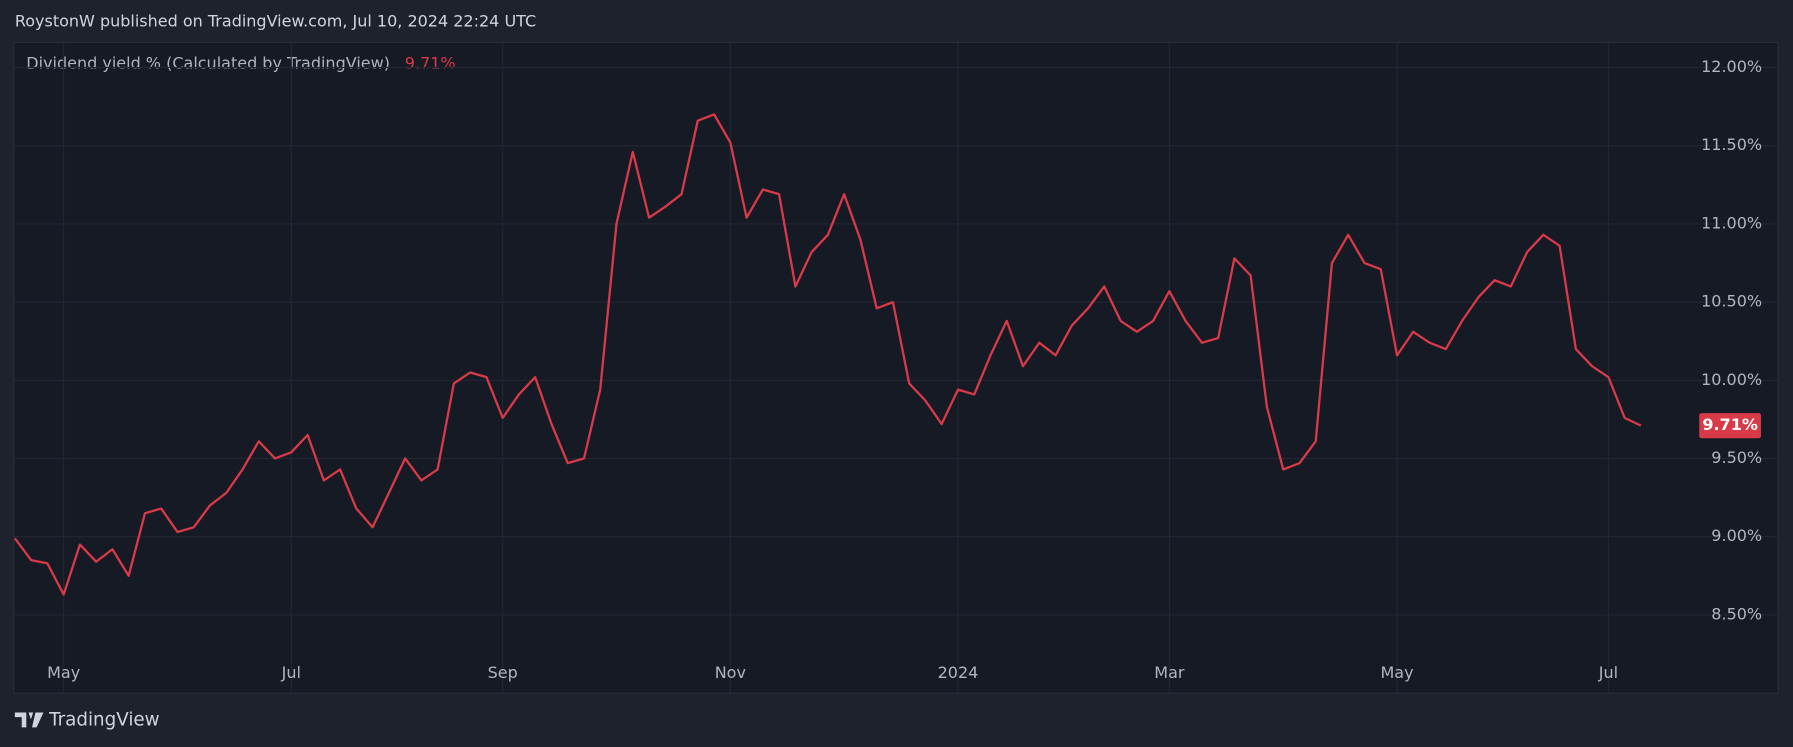 This screenshot has width=1793, height=747. Describe the element at coordinates (730, 672) in the screenshot. I see `x-tick-label: Nov` at that location.